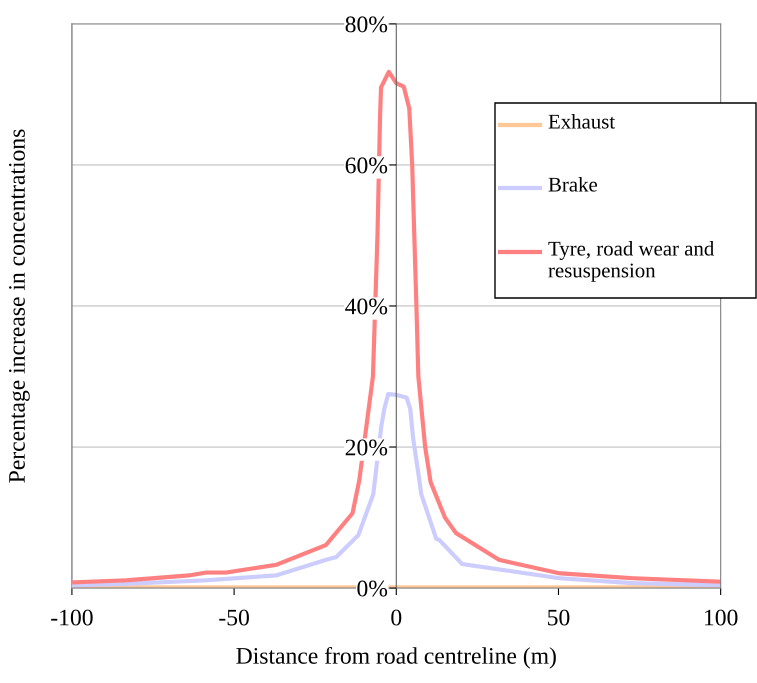  I want to click on y-tick-label: 40%, so click(366, 306).